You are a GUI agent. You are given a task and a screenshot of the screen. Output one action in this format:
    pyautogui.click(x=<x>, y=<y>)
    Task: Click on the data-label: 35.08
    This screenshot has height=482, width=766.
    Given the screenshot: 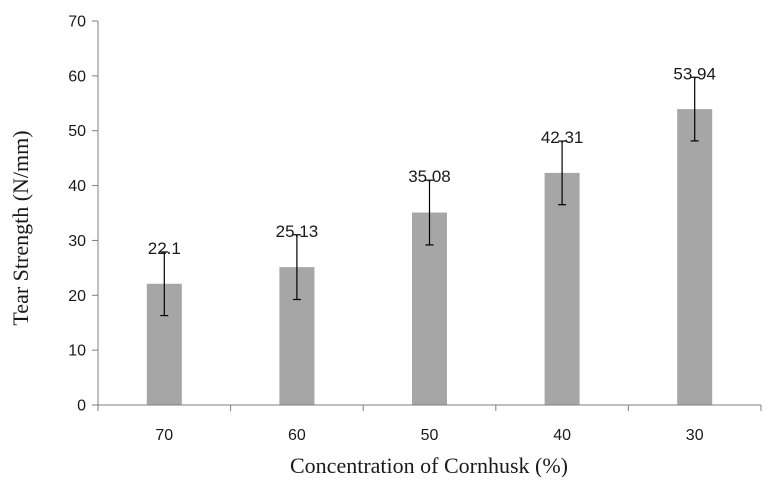 What is the action you would take?
    pyautogui.click(x=429, y=176)
    